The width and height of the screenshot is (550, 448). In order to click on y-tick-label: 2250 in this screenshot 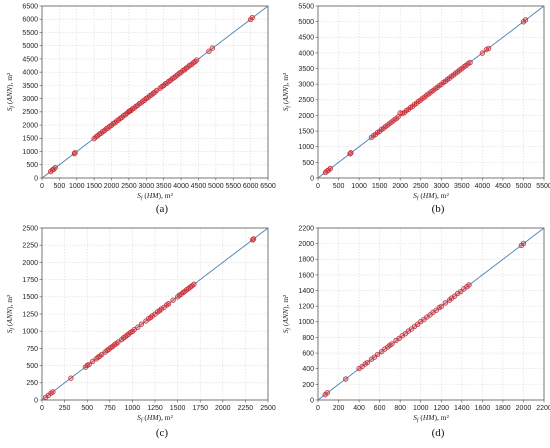, I will do `click(30, 246)`.